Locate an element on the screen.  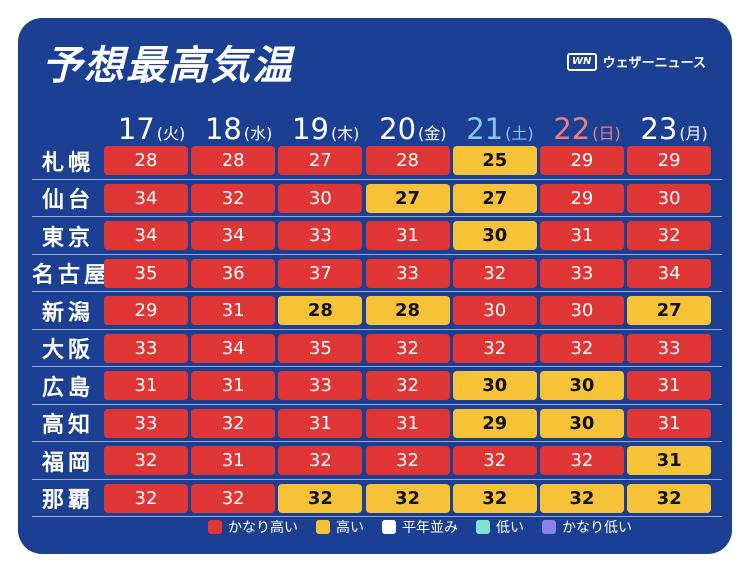
table-row: 新潟 29 31 28 28 30 30 27 is located at coordinates (377, 311).